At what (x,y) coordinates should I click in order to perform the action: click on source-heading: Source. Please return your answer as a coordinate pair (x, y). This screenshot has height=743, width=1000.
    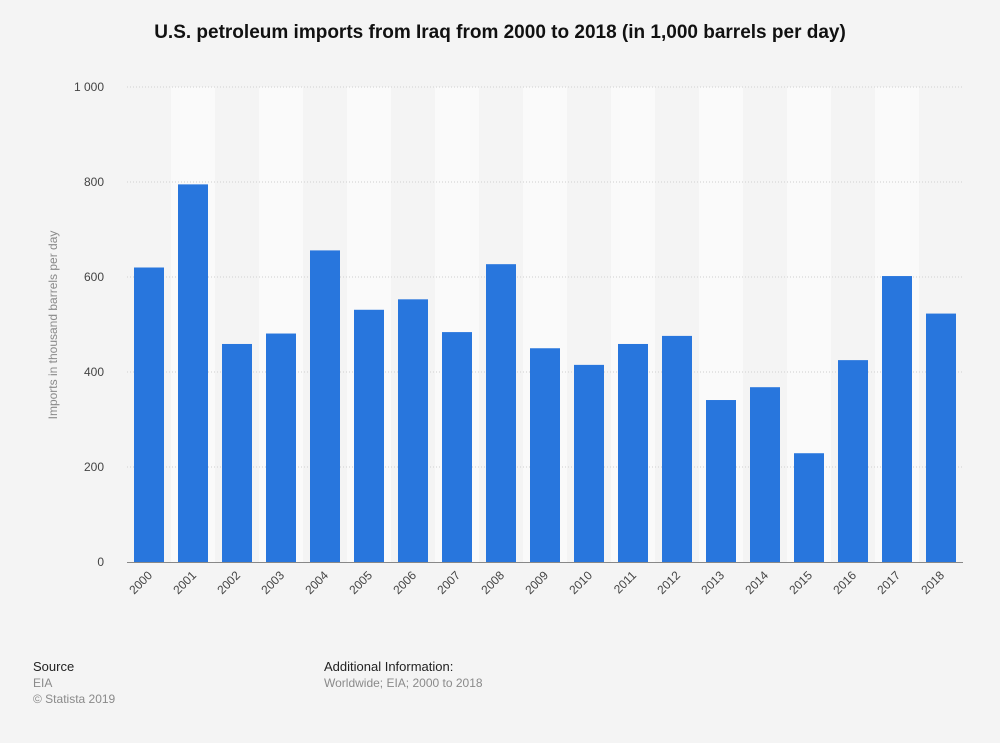
    Looking at the image, I should click on (54, 666).